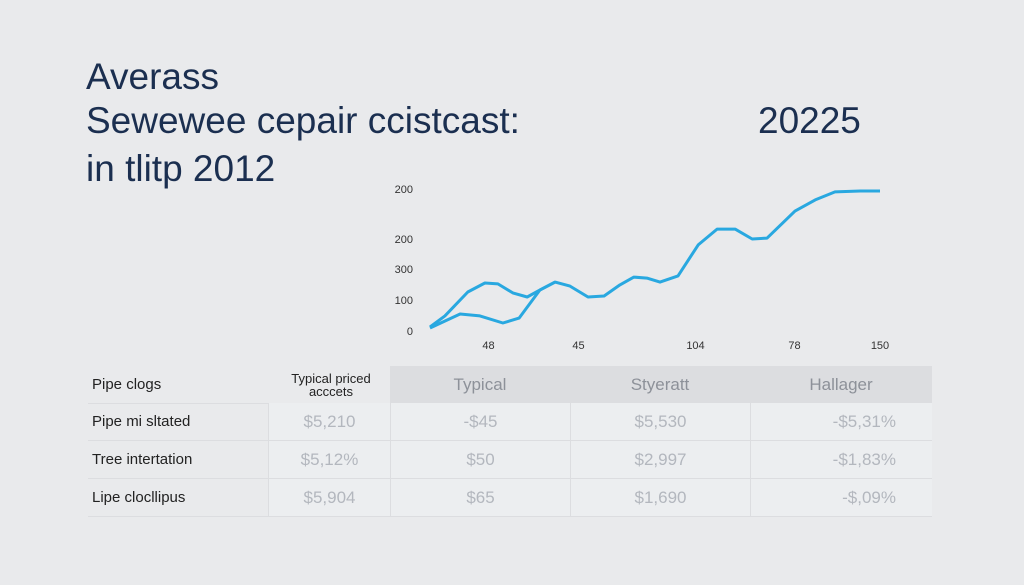 Image resolution: width=1024 pixels, height=585 pixels. What do you see at coordinates (480, 422) in the screenshot?
I see `table-cell: -$45` at bounding box center [480, 422].